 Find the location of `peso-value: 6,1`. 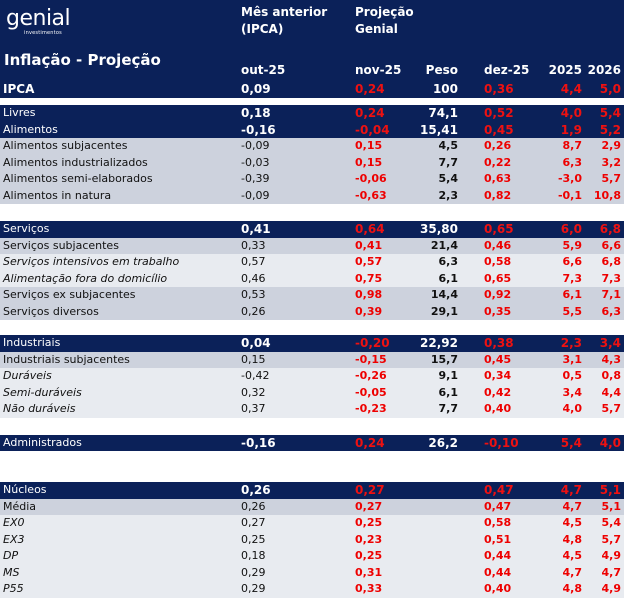

peso-value: 6,1 is located at coordinates (448, 392).